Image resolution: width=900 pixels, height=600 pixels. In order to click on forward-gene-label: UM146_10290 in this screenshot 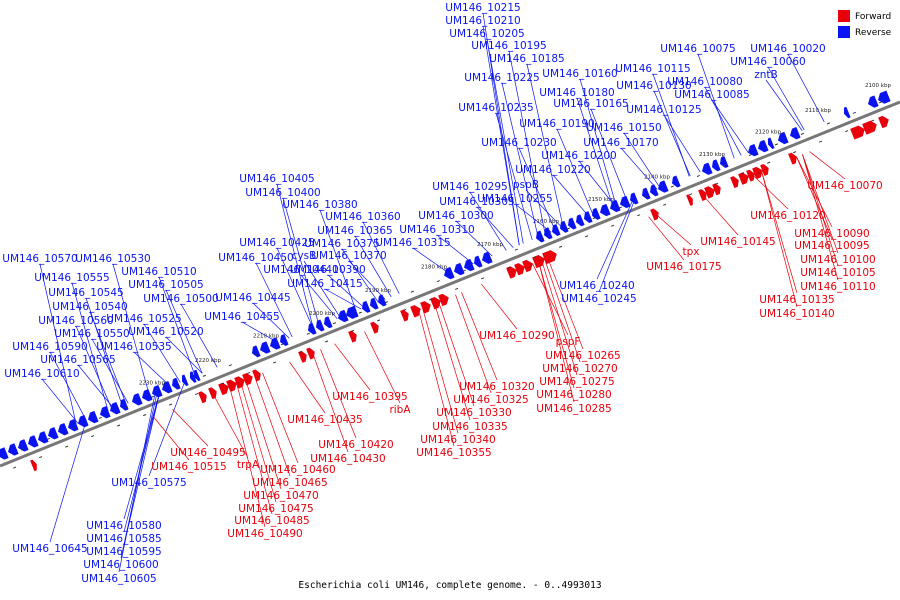, I will do `click(516, 336)`.